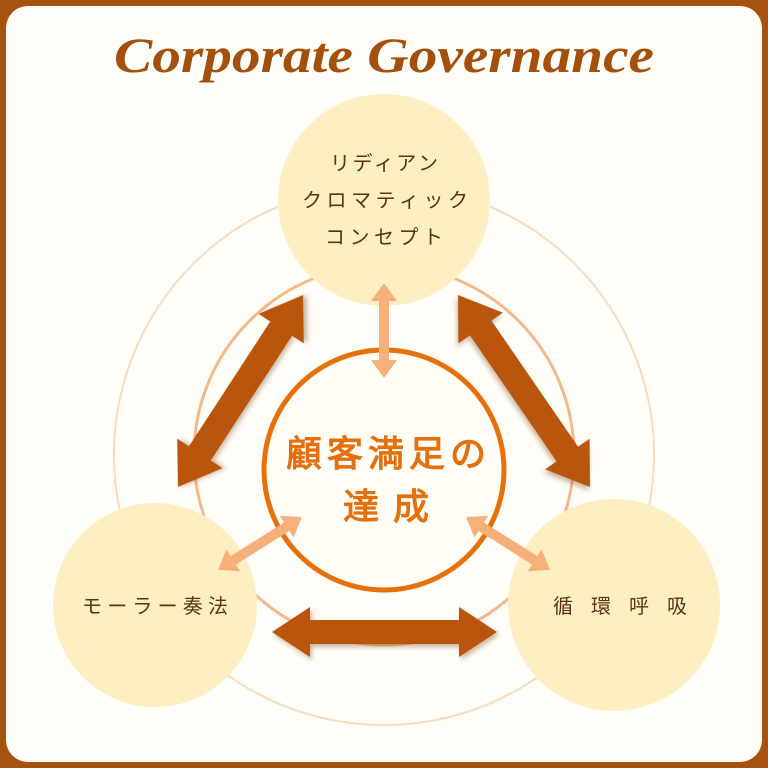  I want to click on node-bottom-left: モーラー奏法, so click(155, 605).